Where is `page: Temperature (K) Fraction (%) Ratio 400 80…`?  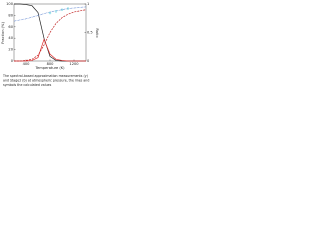
page: Temperature (K) Fraction (%) Ratio 400 80… is located at coordinates (50, 46).